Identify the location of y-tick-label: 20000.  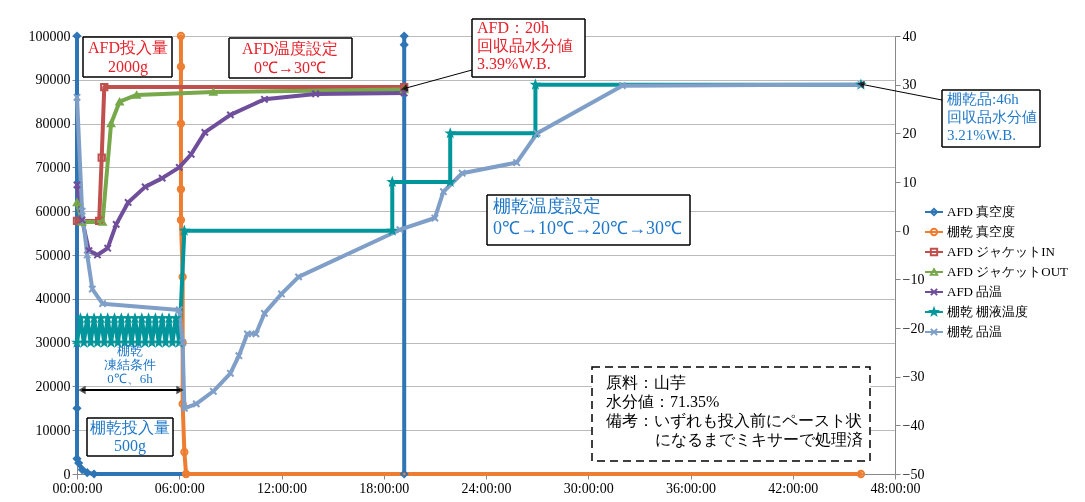
(53, 386).